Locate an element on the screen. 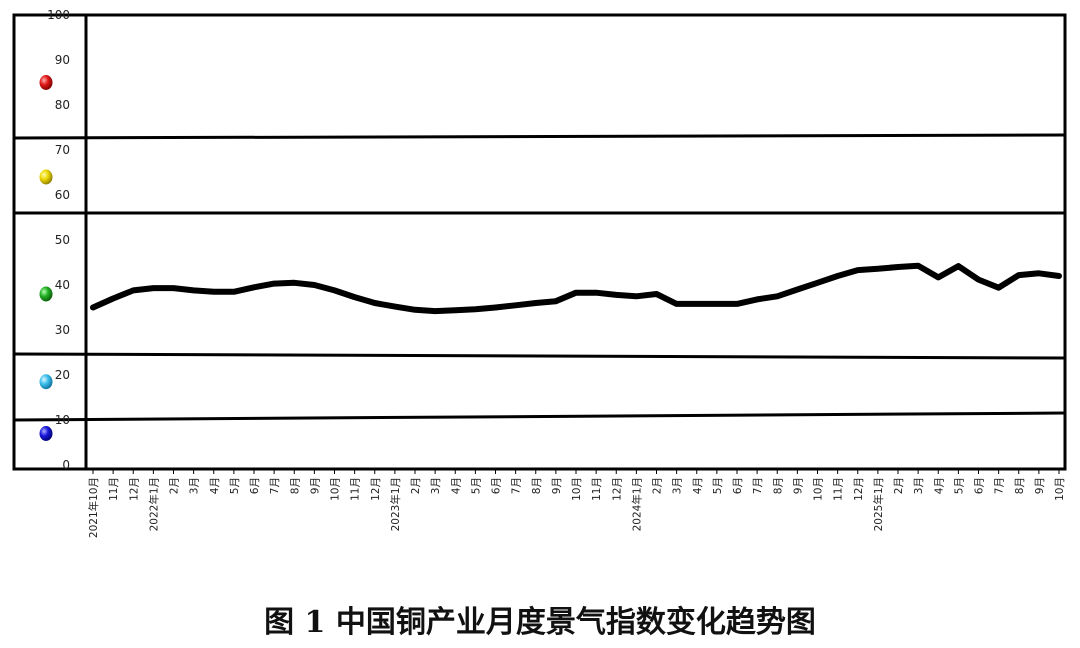  y-tick-label: 50 is located at coordinates (62, 240).